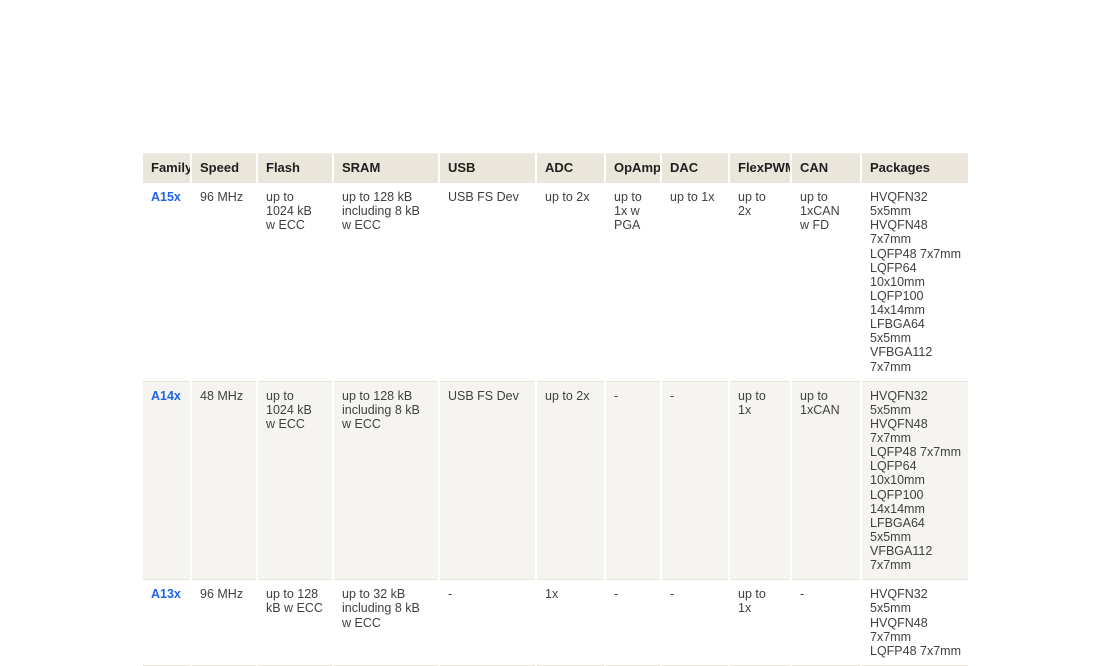  What do you see at coordinates (166, 282) in the screenshot?
I see `cell-family: A15x` at bounding box center [166, 282].